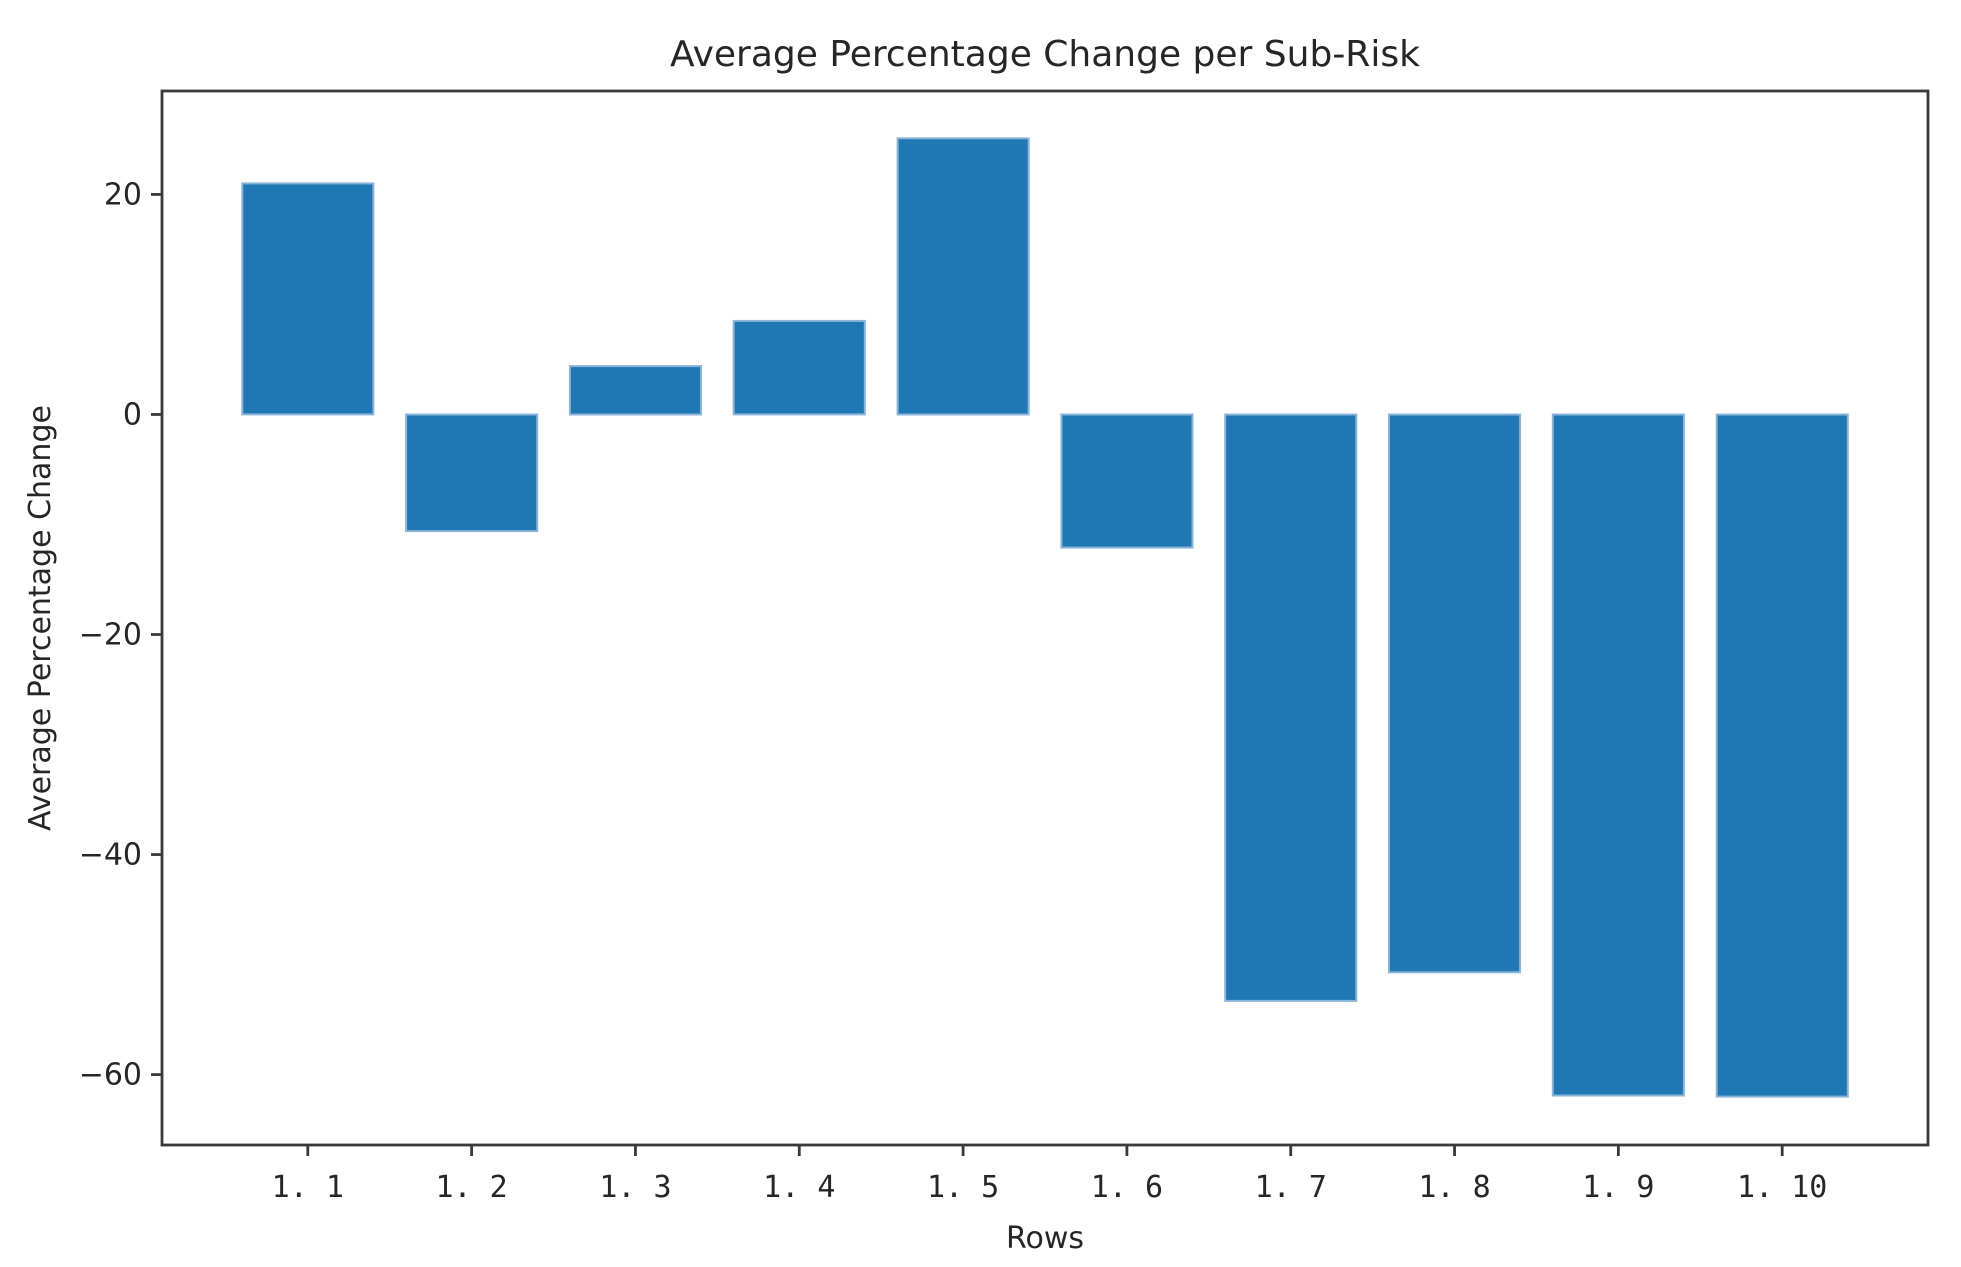 Image resolution: width=1961 pixels, height=1267 pixels. Describe the element at coordinates (1045, 1238) in the screenshot. I see `x-axis-label: Rows` at that location.